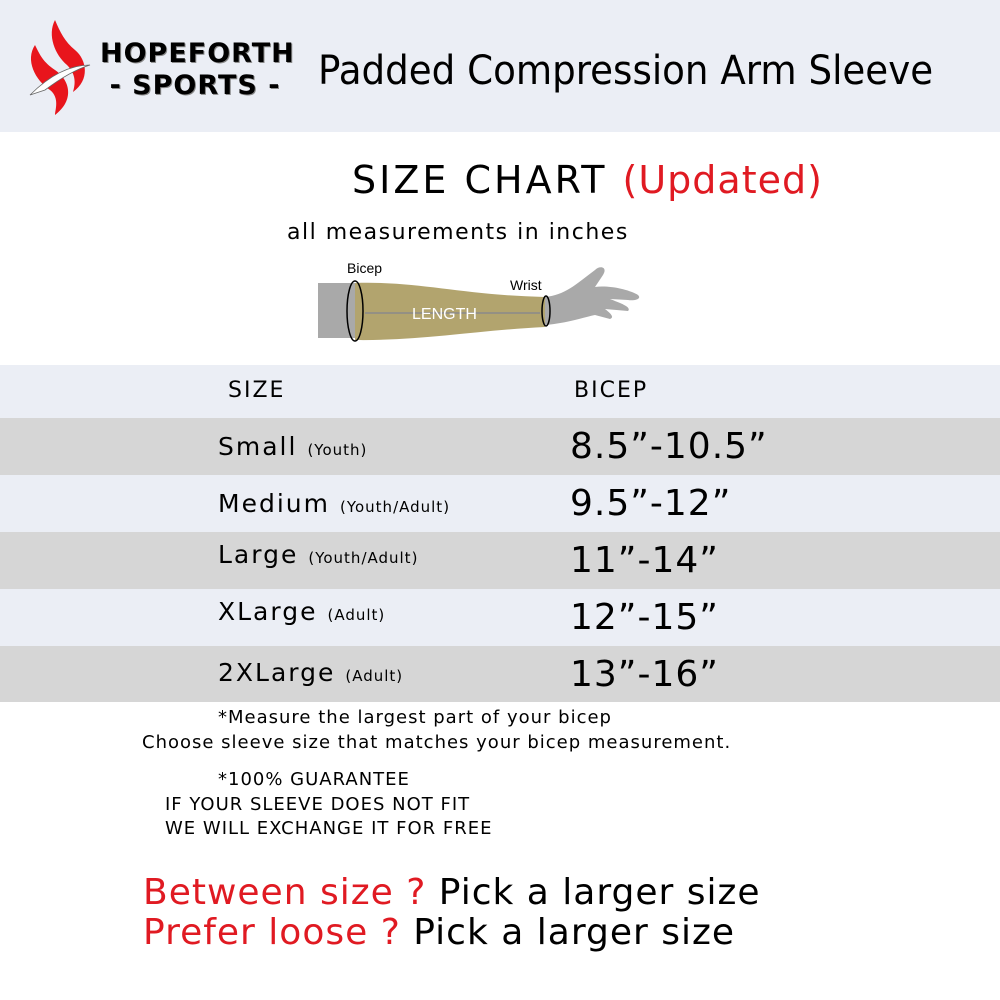  I want to click on tip-between-size: Between size ? Pick a larger size, so click(452, 892).